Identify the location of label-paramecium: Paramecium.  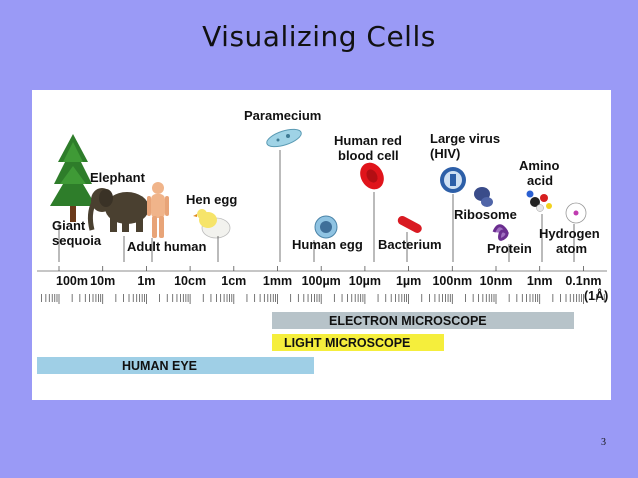
(282, 115).